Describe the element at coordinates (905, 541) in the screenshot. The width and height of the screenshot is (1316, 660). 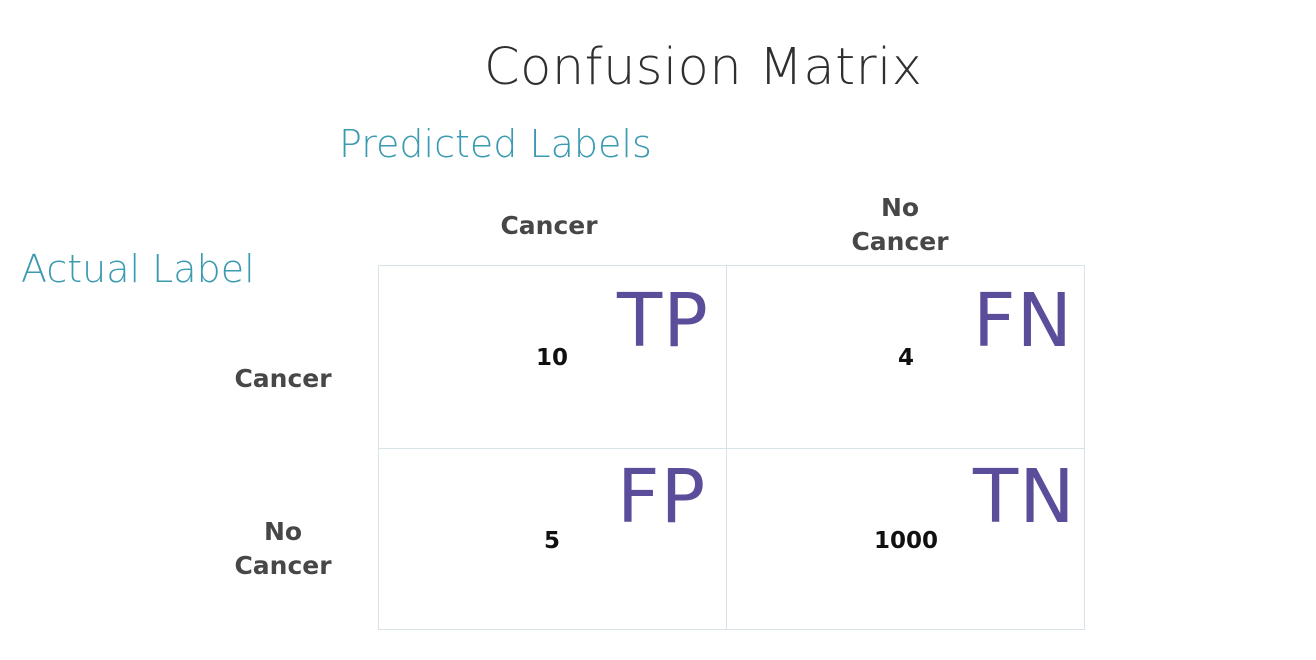
I see `cell-tn-value: 1000` at that location.